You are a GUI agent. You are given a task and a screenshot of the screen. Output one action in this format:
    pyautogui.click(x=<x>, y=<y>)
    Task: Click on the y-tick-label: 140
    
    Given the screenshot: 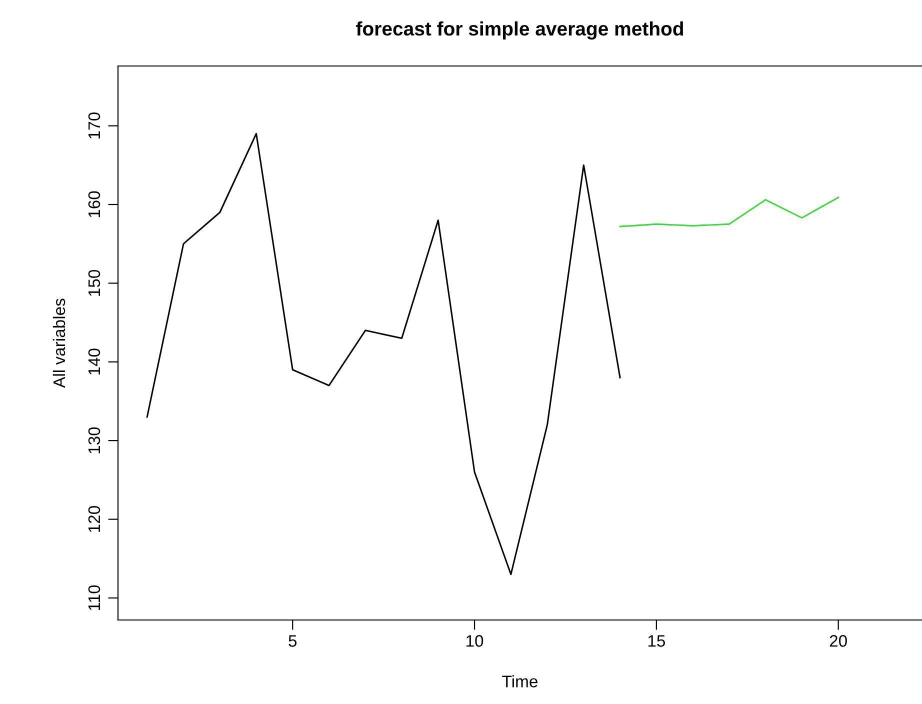 What is the action you would take?
    pyautogui.click(x=94, y=361)
    